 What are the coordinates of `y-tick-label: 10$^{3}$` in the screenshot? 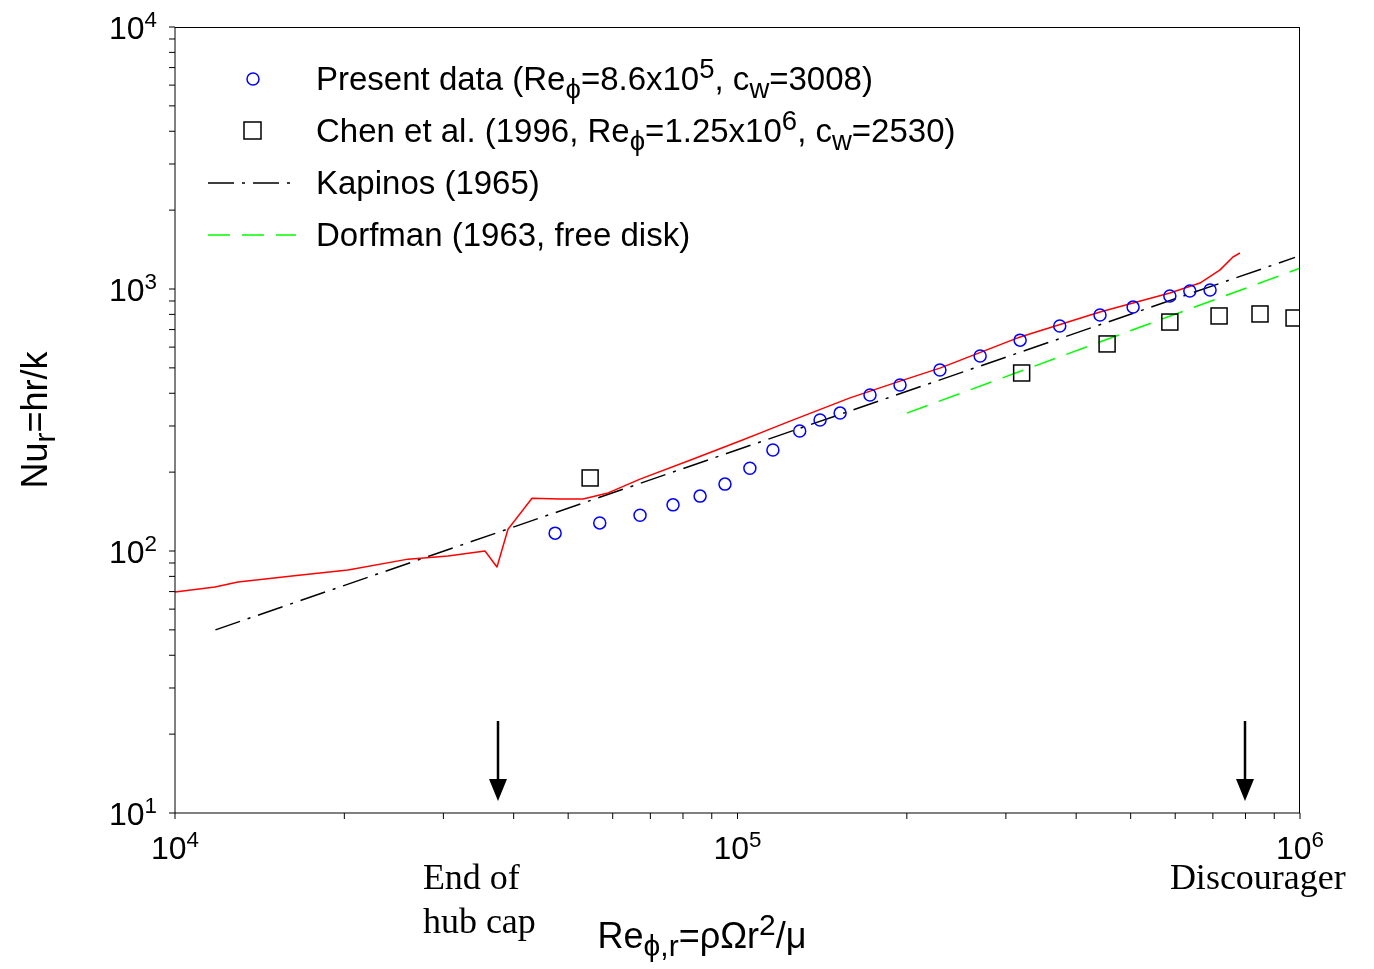 It's located at (132, 288).